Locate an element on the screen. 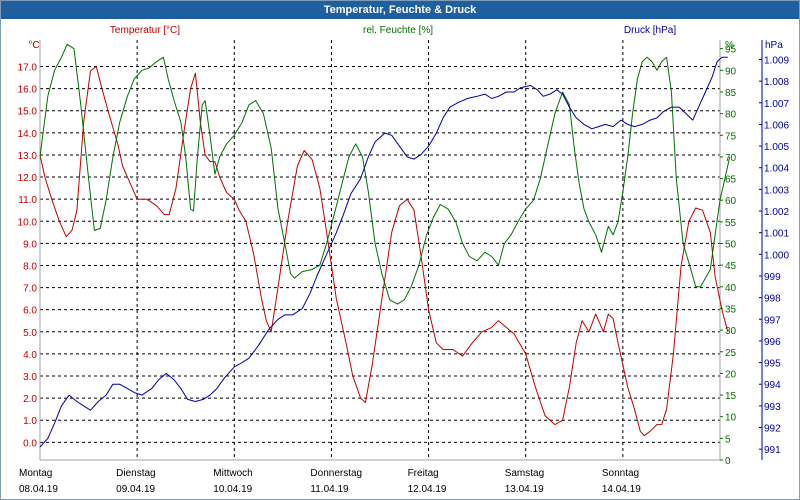 The image size is (800, 500). temperature-tick-label: 9.0 is located at coordinates (30, 244).